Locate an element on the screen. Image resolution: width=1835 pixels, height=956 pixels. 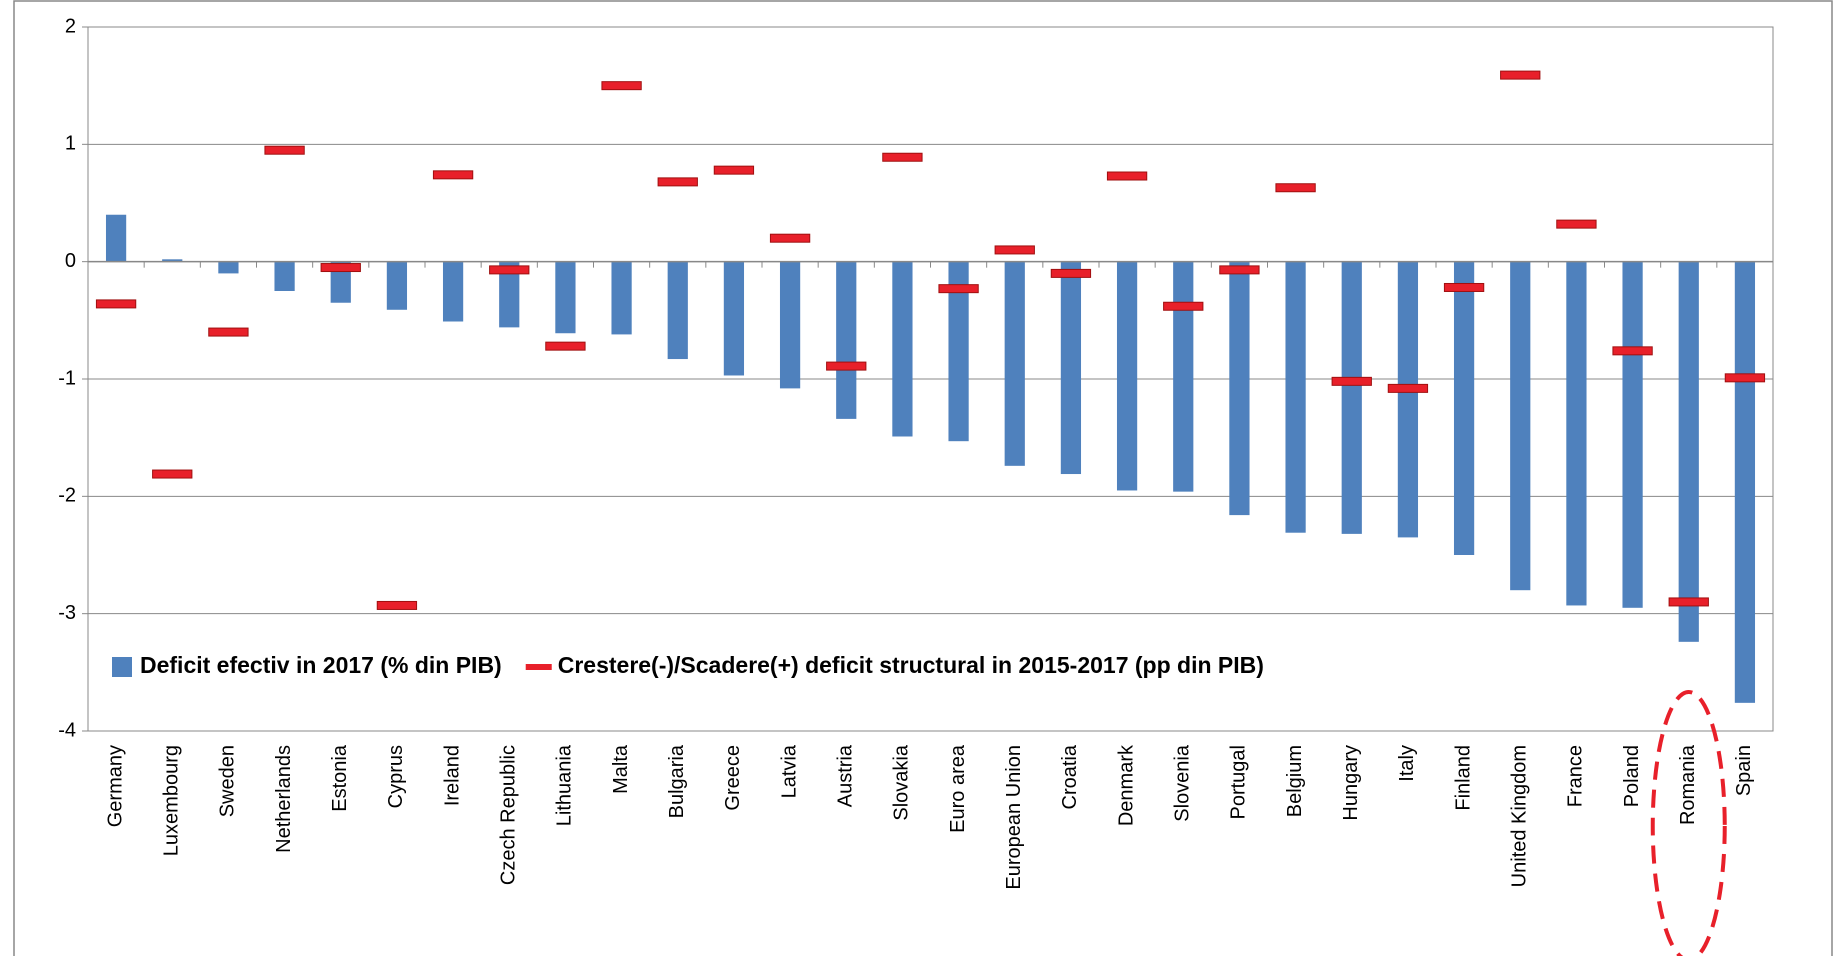
x-tick-label: Bulgaria is located at coordinates (677, 781).